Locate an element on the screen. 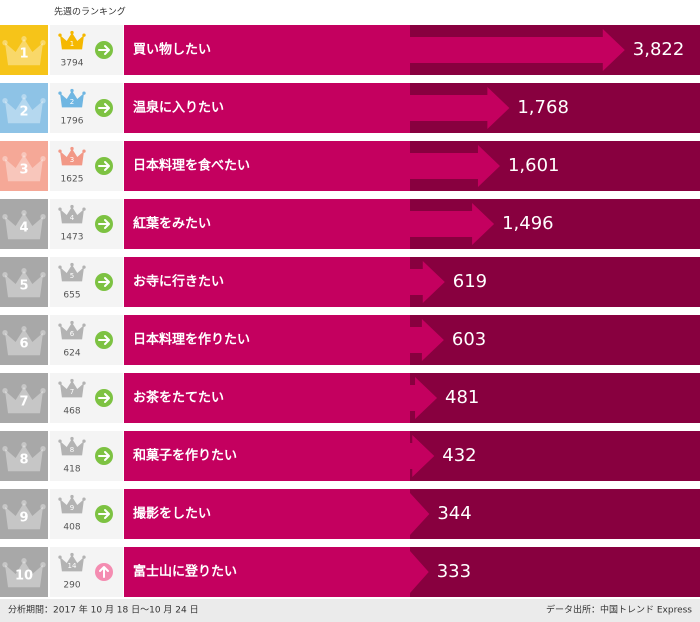  rank-number: 3 is located at coordinates (23, 170).